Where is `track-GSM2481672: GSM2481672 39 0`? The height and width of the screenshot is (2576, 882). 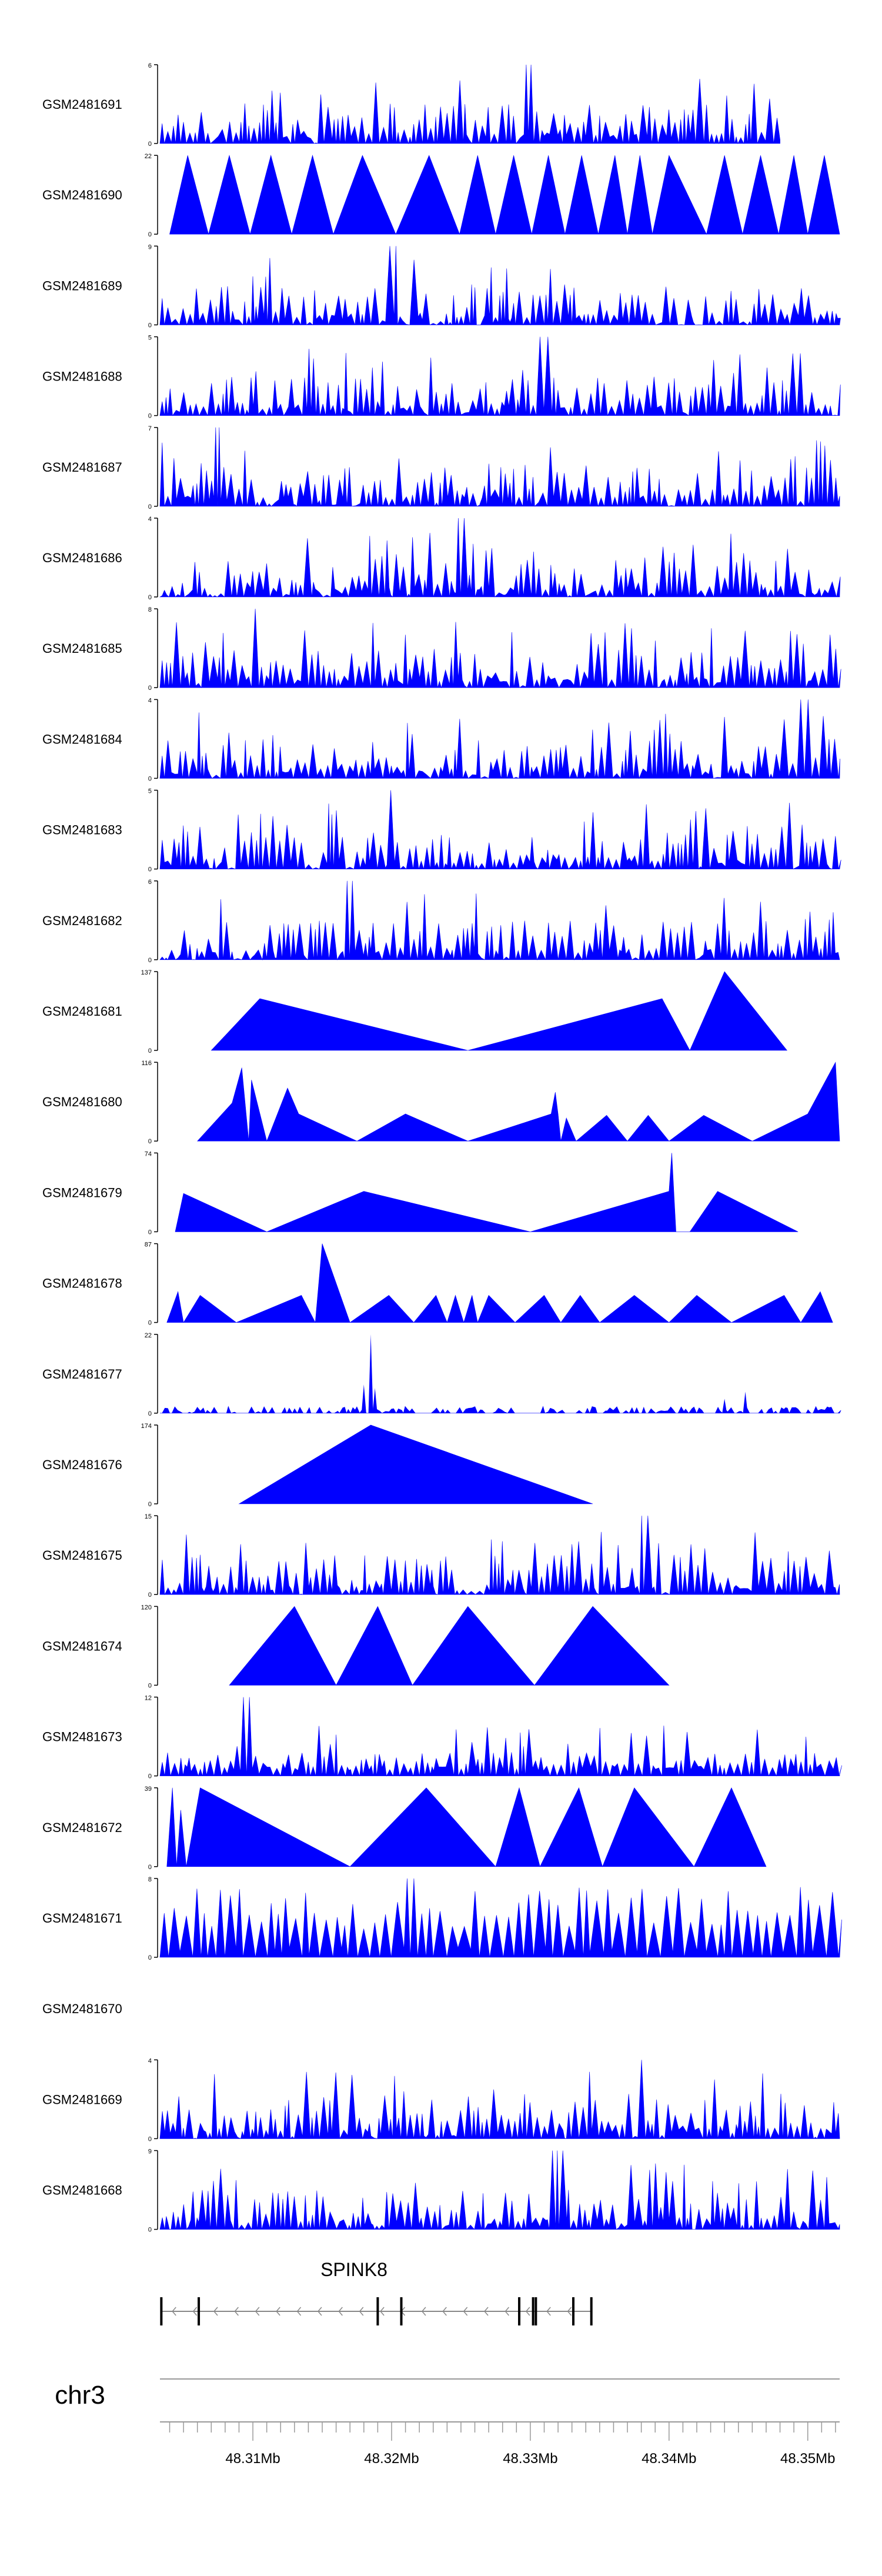
track-GSM2481672: GSM2481672 39 0 is located at coordinates (404, 1828).